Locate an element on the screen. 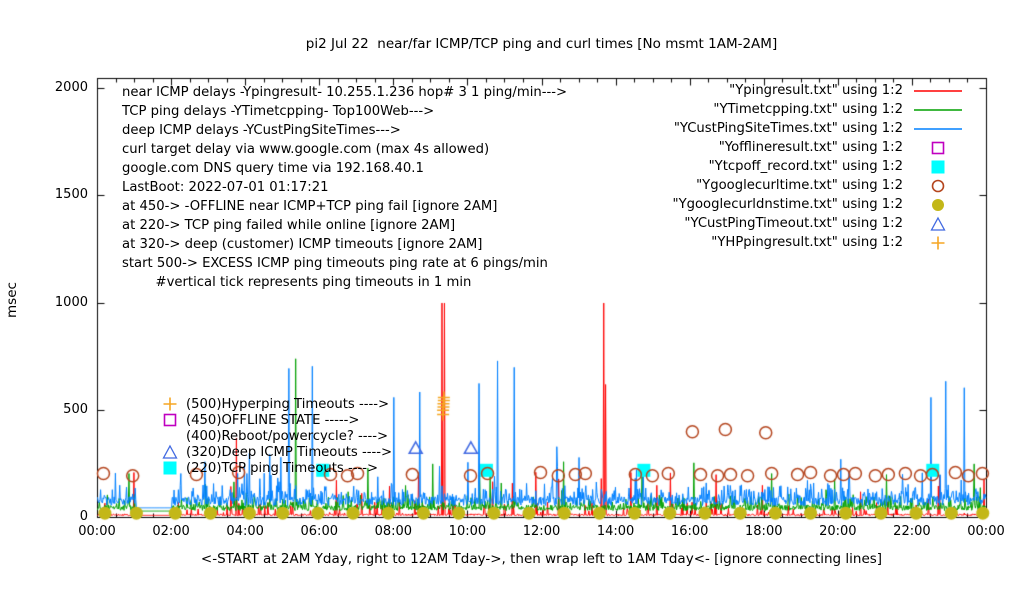  legend-square-filled-icon is located at coordinates (938, 167).